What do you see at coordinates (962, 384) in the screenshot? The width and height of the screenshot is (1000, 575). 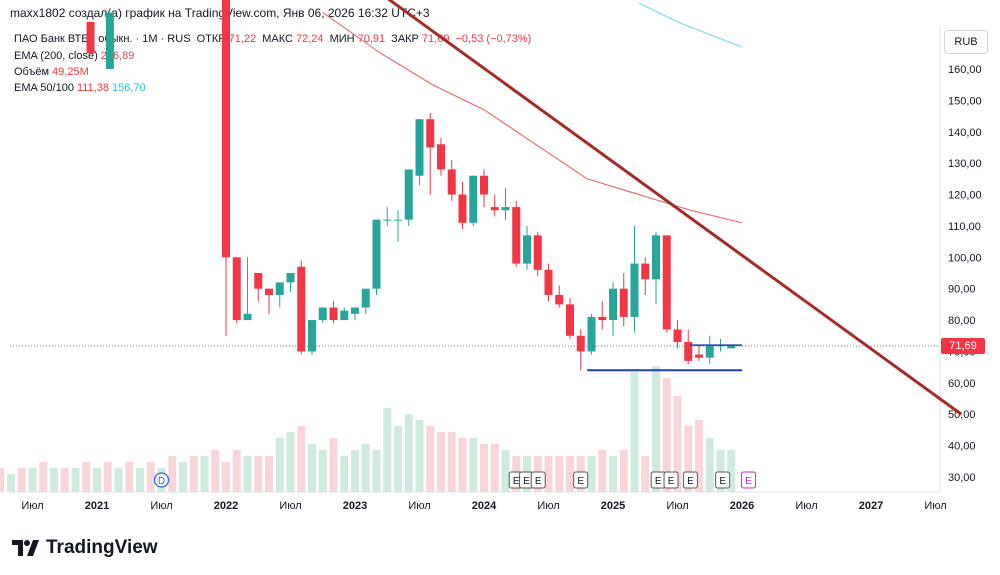 I see `y-tick-label: 60,00` at bounding box center [962, 384].